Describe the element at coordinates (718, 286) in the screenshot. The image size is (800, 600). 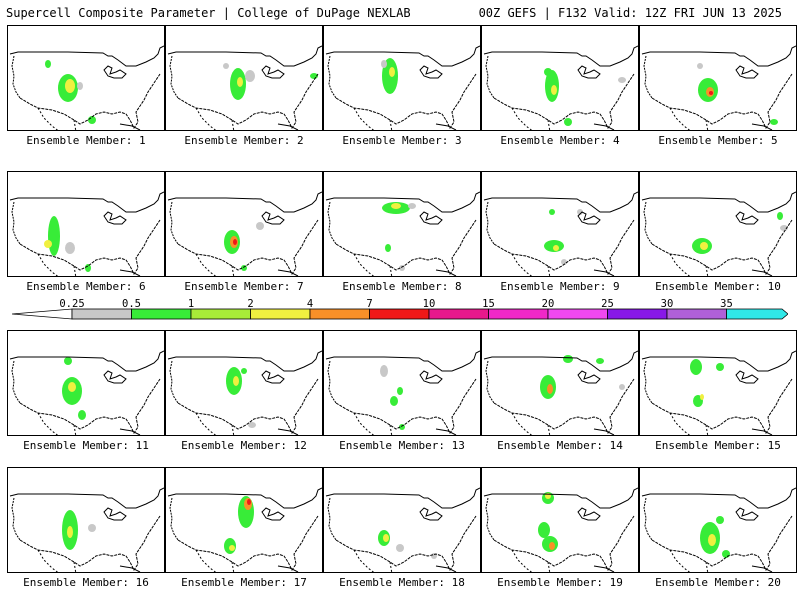
I see `ensemble-member-label: Ensemble Member: 10` at that location.